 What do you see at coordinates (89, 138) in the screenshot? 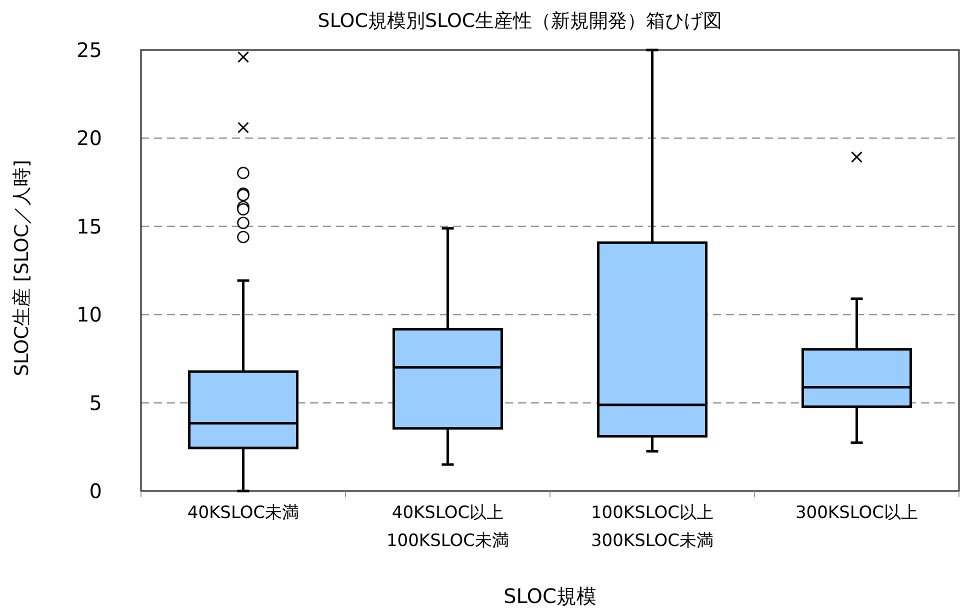
I see `y-tick-label: 20` at bounding box center [89, 138].